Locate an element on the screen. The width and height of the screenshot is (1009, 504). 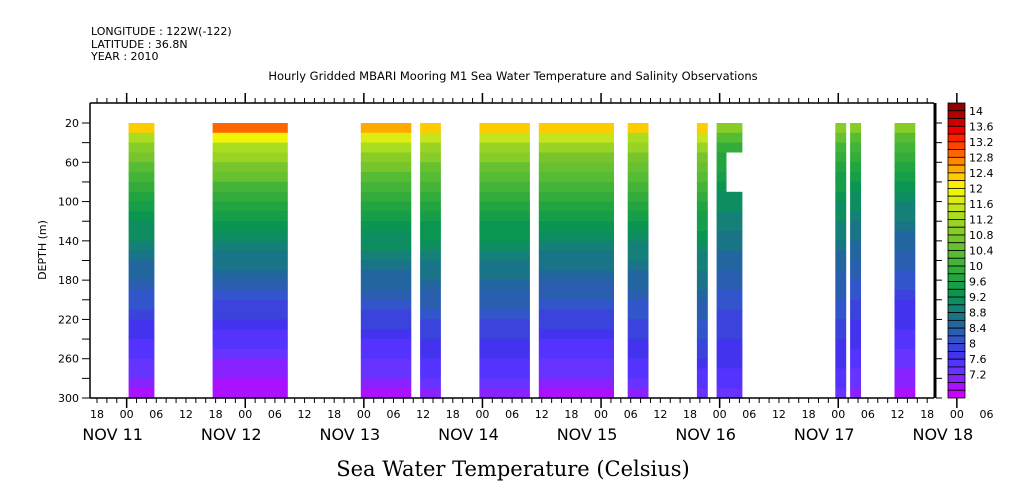
x-day-label: NOV 14 is located at coordinates (468, 434).